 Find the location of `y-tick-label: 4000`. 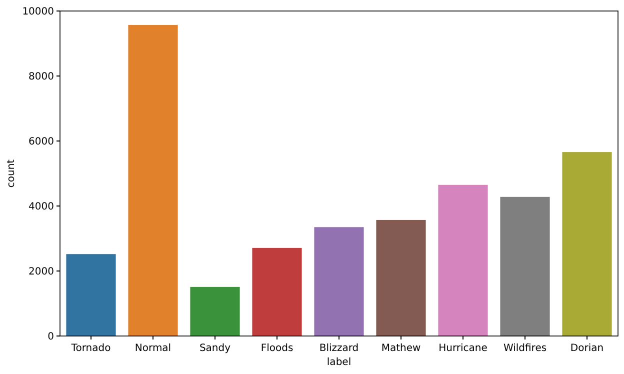

y-tick-label: 4000 is located at coordinates (41, 207).